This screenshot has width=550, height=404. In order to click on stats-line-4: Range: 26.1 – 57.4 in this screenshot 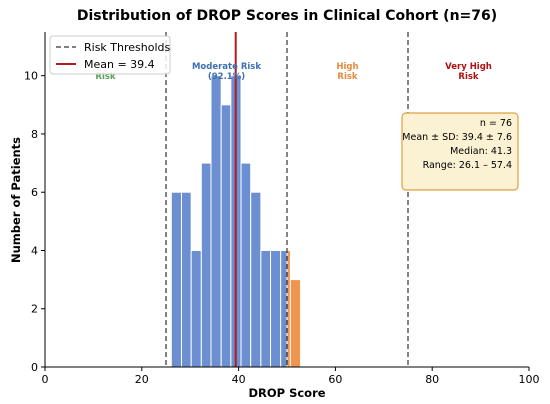, I will do `click(467, 165)`.